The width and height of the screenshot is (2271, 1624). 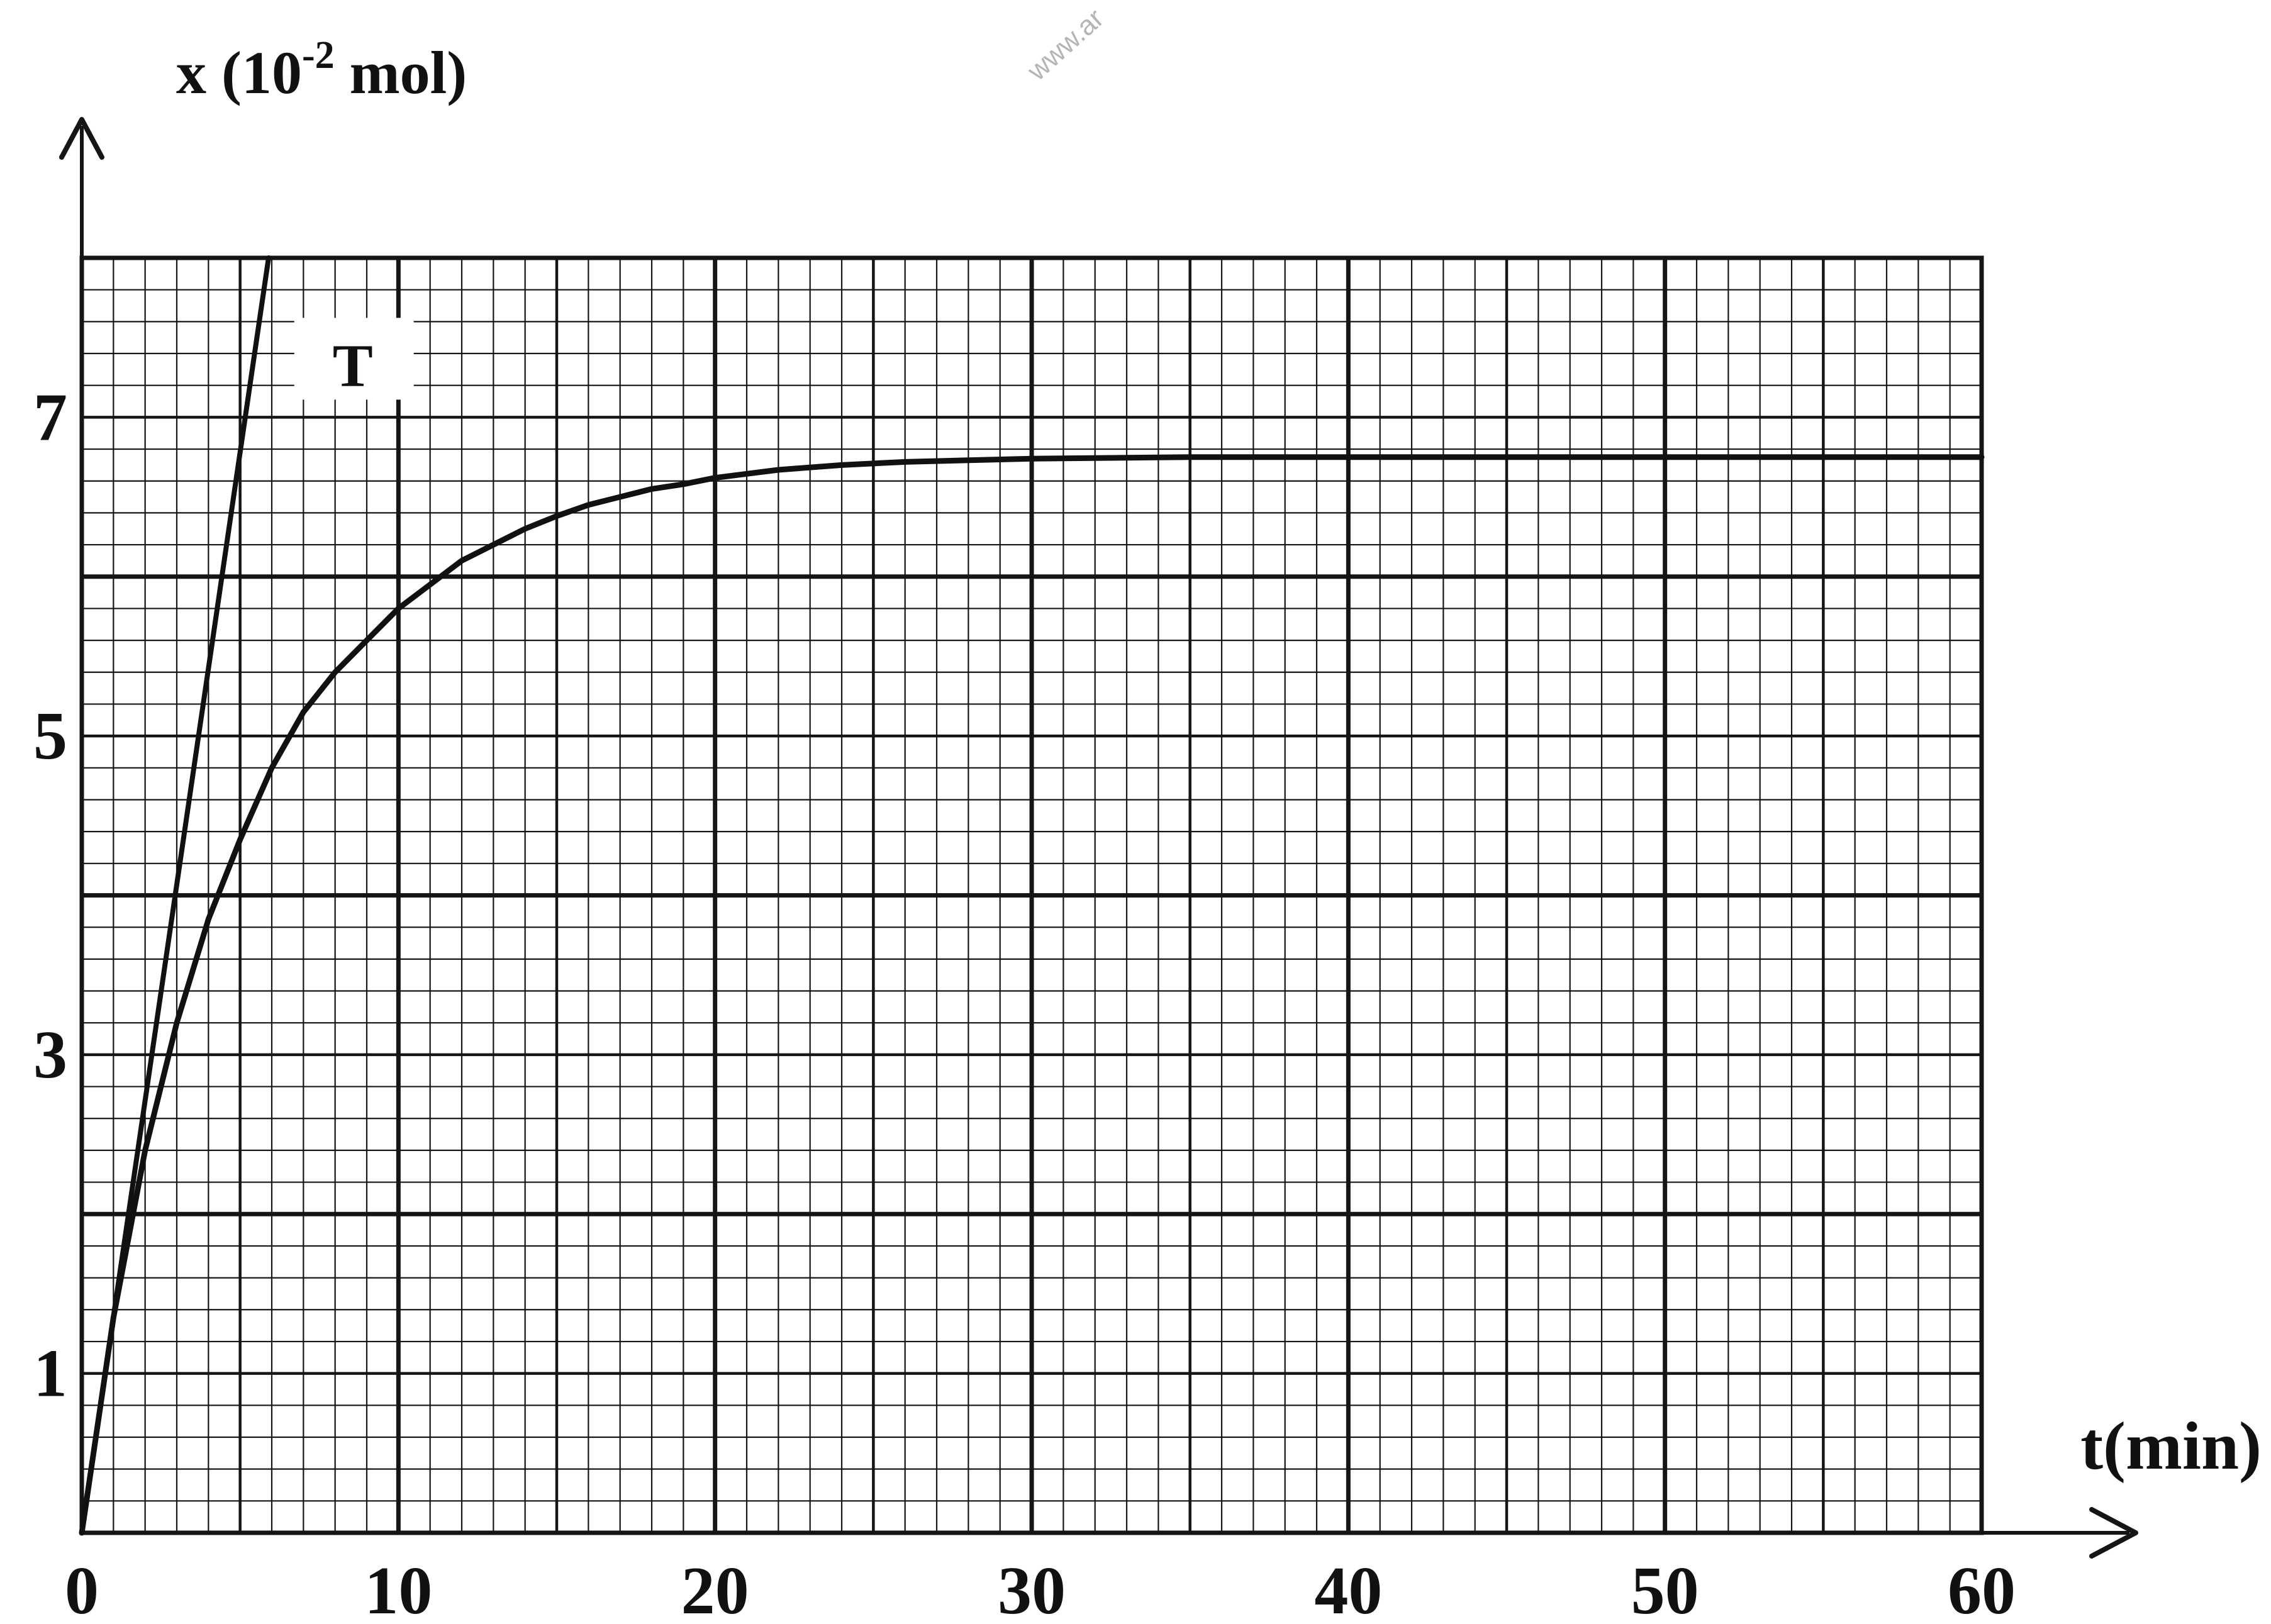 I want to click on y-axis-label: x (10-2 mol), so click(x=321, y=70).